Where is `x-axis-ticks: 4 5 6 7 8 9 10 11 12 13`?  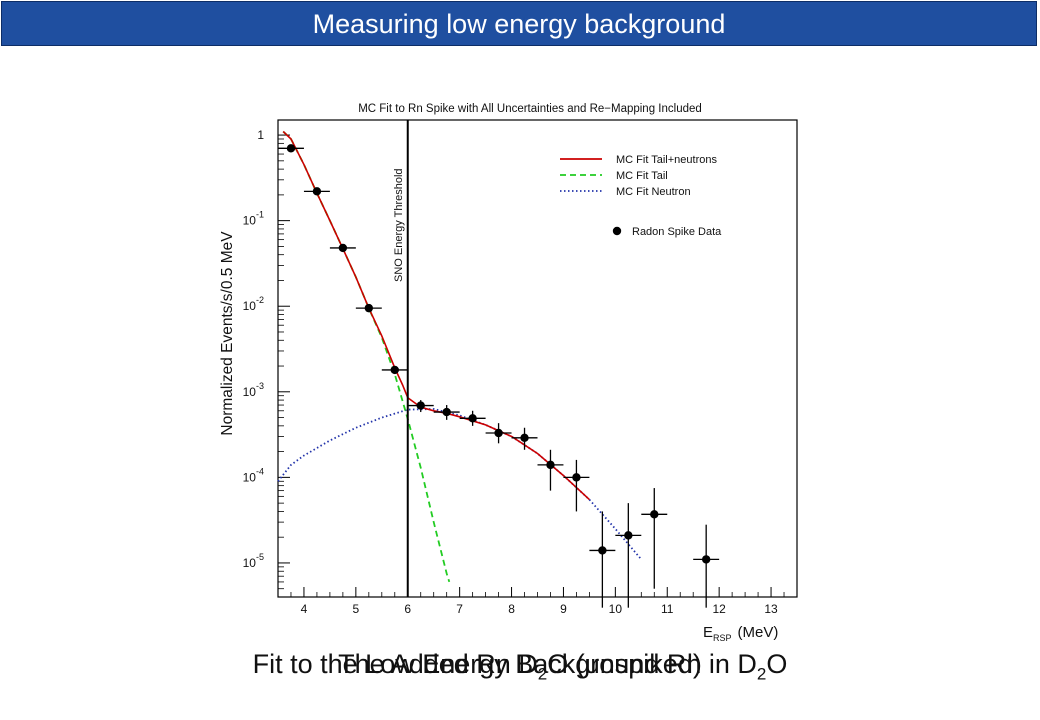
x-axis-ticks: 4 5 6 7 8 9 10 11 12 13 is located at coordinates (537, 601).